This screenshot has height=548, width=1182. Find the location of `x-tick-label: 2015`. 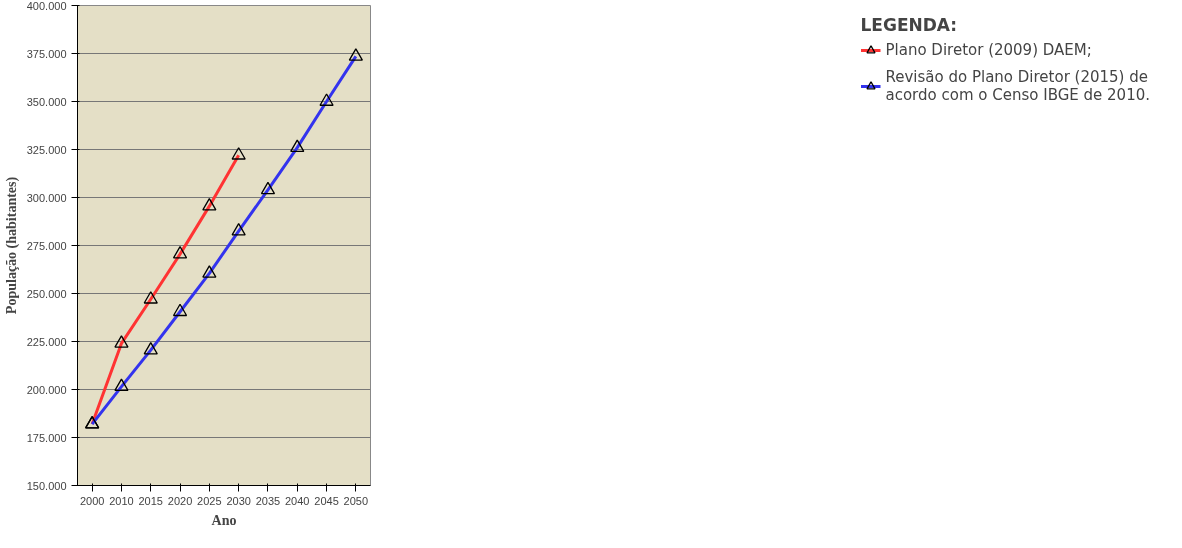

x-tick-label: 2015 is located at coordinates (150, 500).